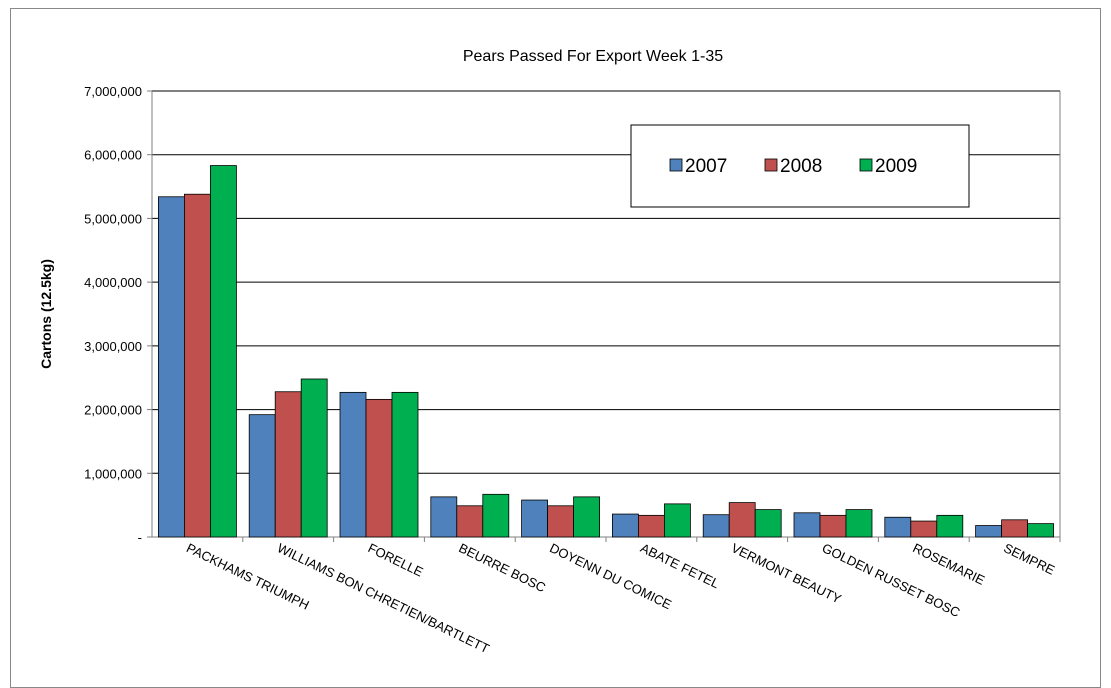 The image size is (1111, 688). What do you see at coordinates (113, 346) in the screenshot?
I see `y-tick-label: 3,000,000` at bounding box center [113, 346].